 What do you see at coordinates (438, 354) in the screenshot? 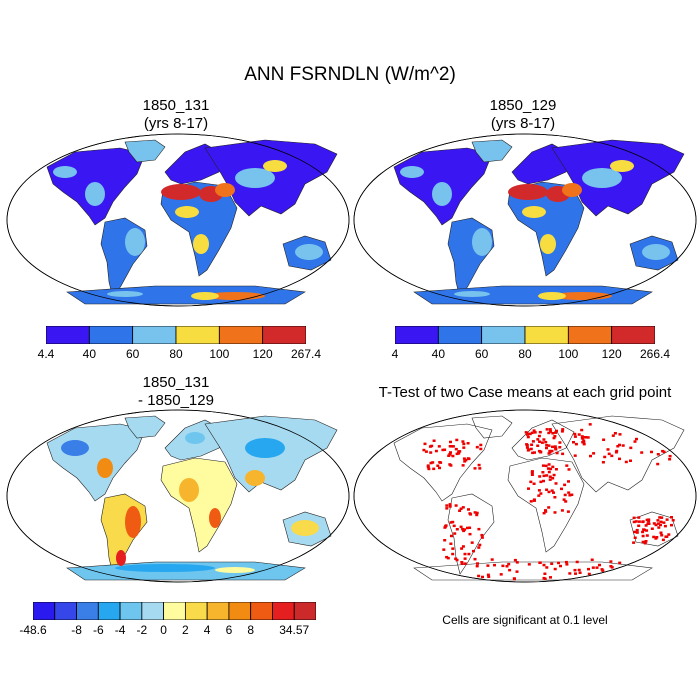
I see `case2-colorbar-label: 40` at bounding box center [438, 354].